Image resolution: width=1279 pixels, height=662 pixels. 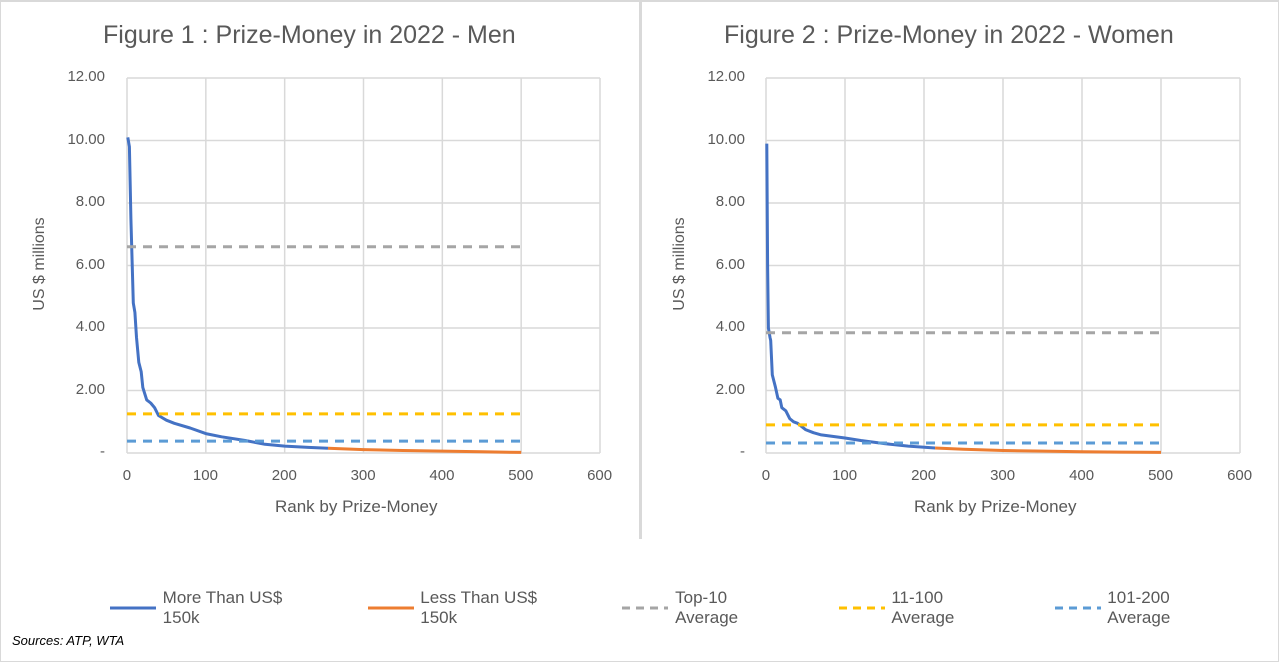 I want to click on legend-item: More Than US$ 150k, so click(x=214, y=608).